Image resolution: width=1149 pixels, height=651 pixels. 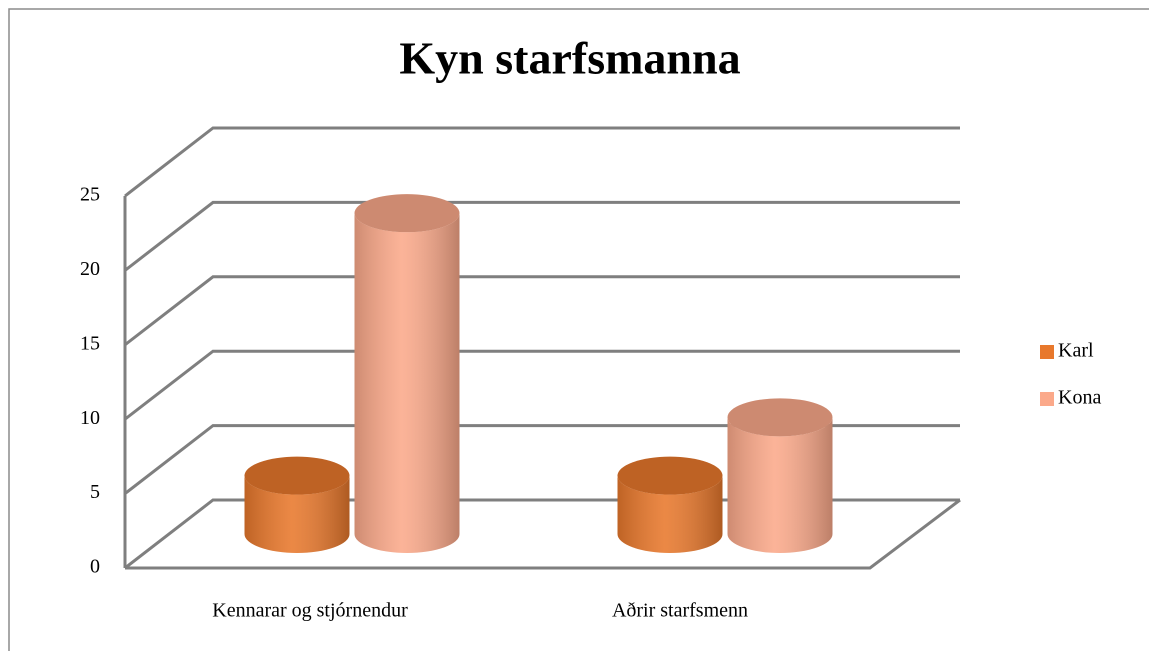 I want to click on floor, so click(x=543, y=534).